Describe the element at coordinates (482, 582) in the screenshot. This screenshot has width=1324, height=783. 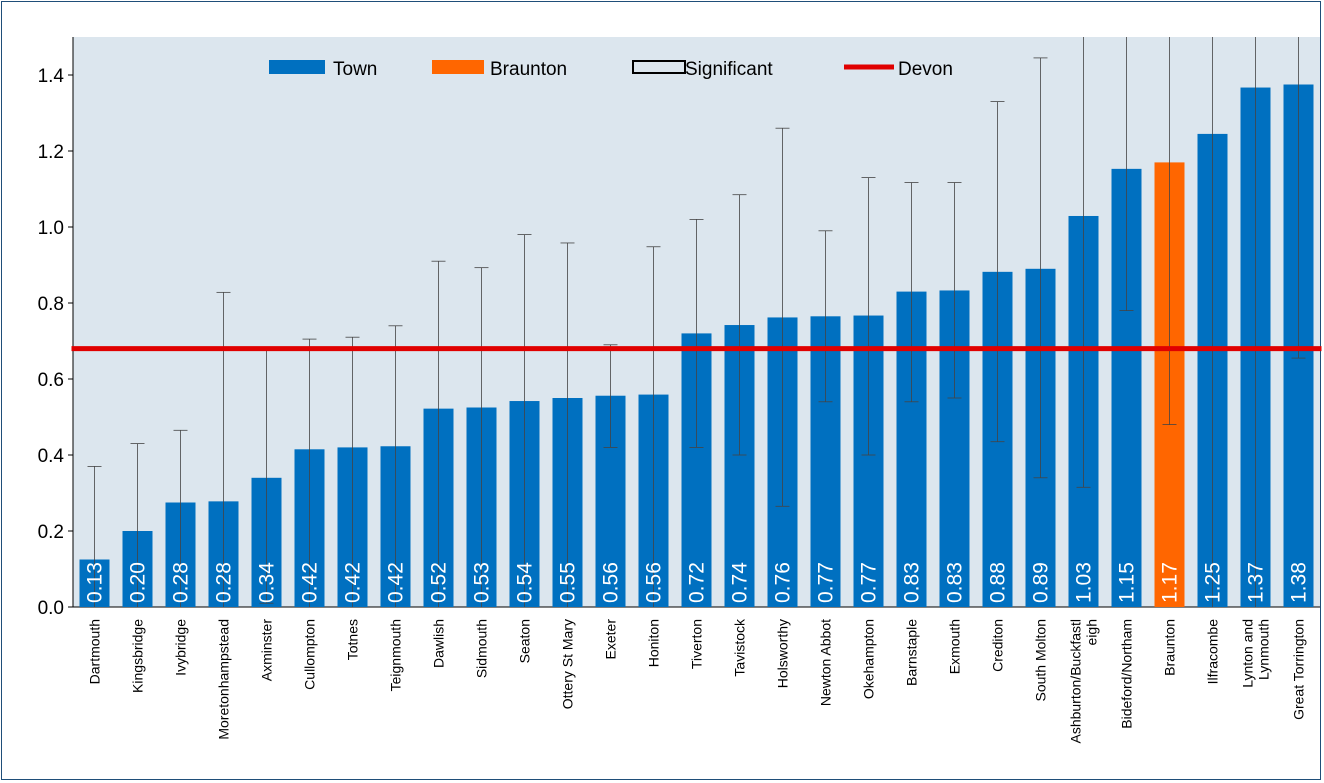
I see `bar-value-label: 0.53` at that location.